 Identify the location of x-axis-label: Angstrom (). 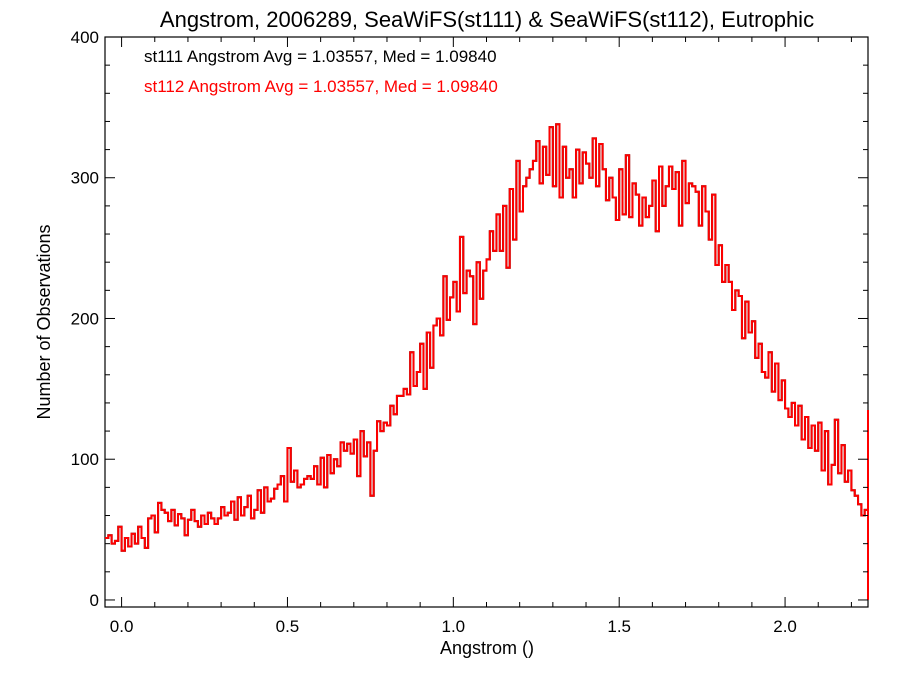
(487, 648).